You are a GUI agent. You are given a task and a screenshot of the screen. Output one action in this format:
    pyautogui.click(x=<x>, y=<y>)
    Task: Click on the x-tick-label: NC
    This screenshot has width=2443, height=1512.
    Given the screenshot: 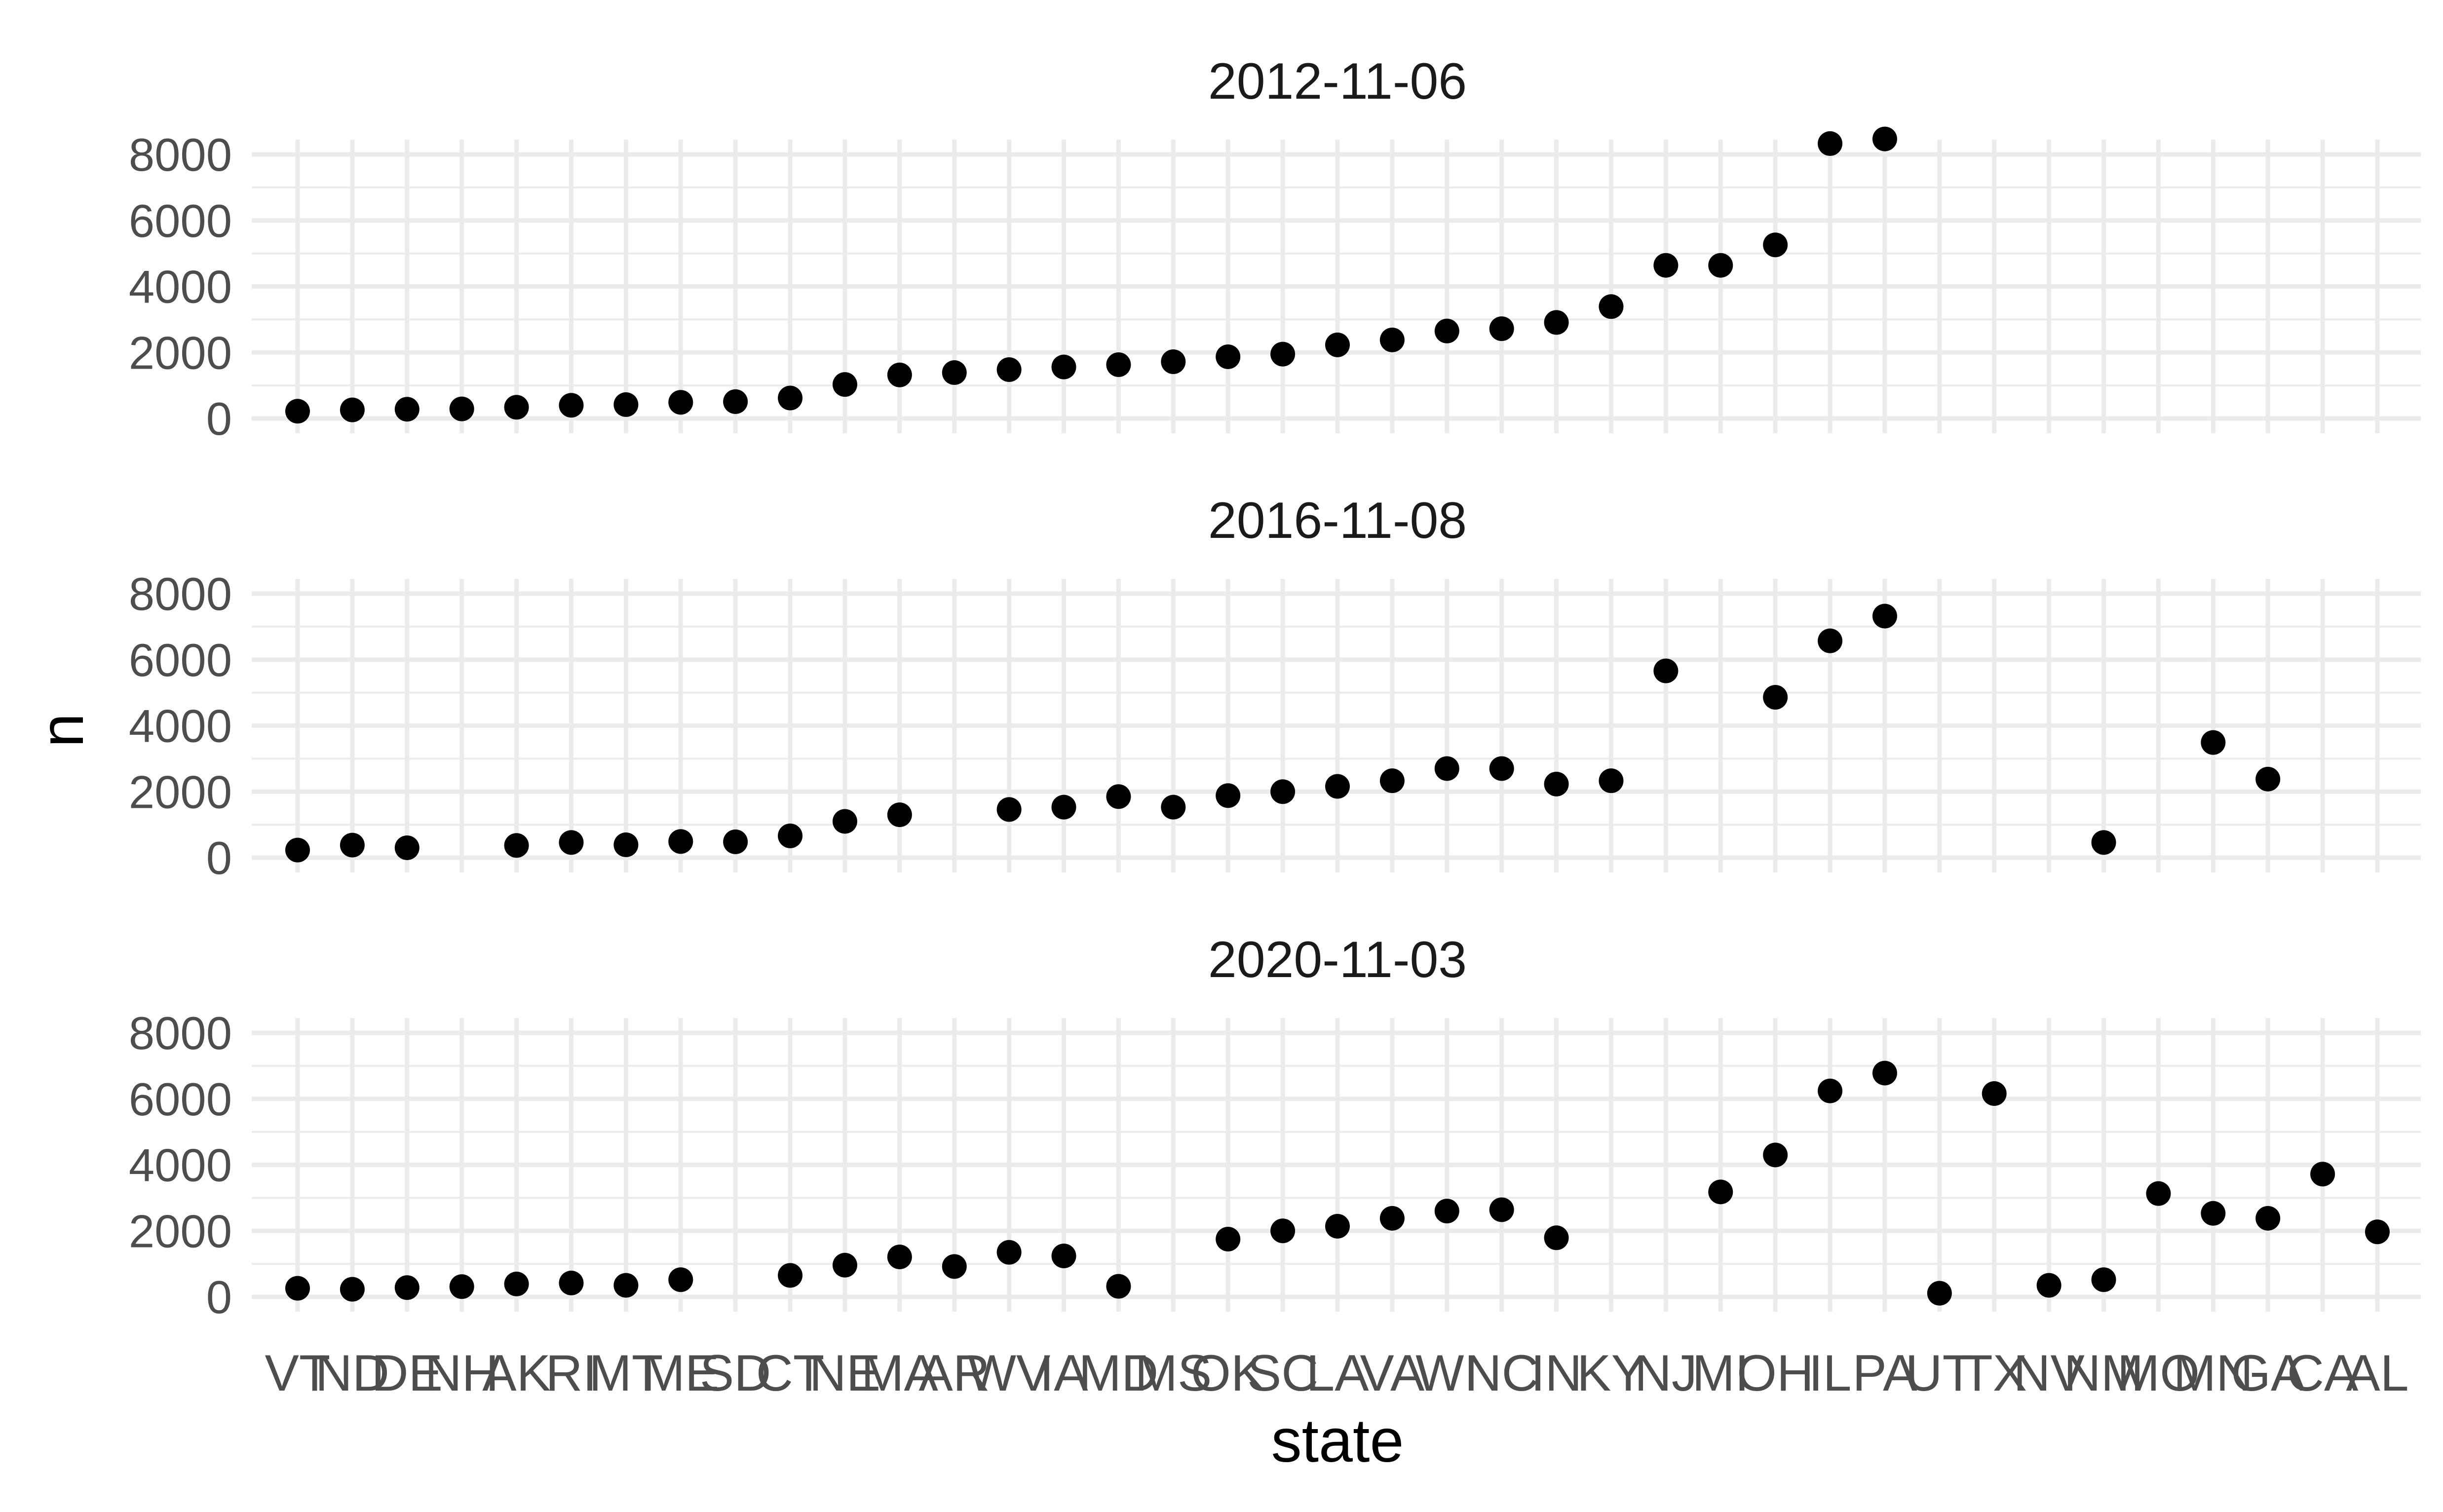 What is the action you would take?
    pyautogui.click(x=1502, y=1374)
    